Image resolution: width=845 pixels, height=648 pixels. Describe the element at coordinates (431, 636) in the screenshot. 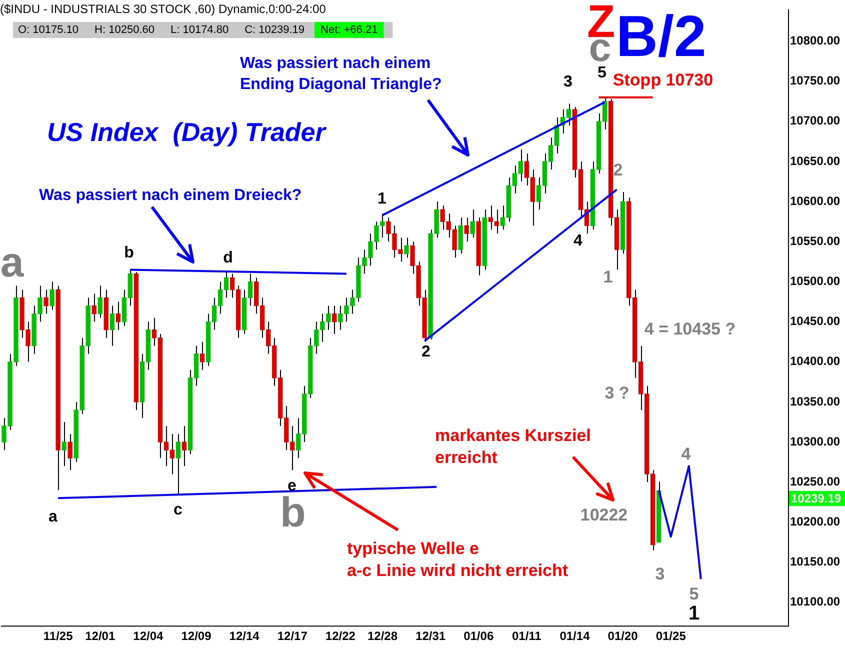

I see `x-tick-label: 12/31` at that location.